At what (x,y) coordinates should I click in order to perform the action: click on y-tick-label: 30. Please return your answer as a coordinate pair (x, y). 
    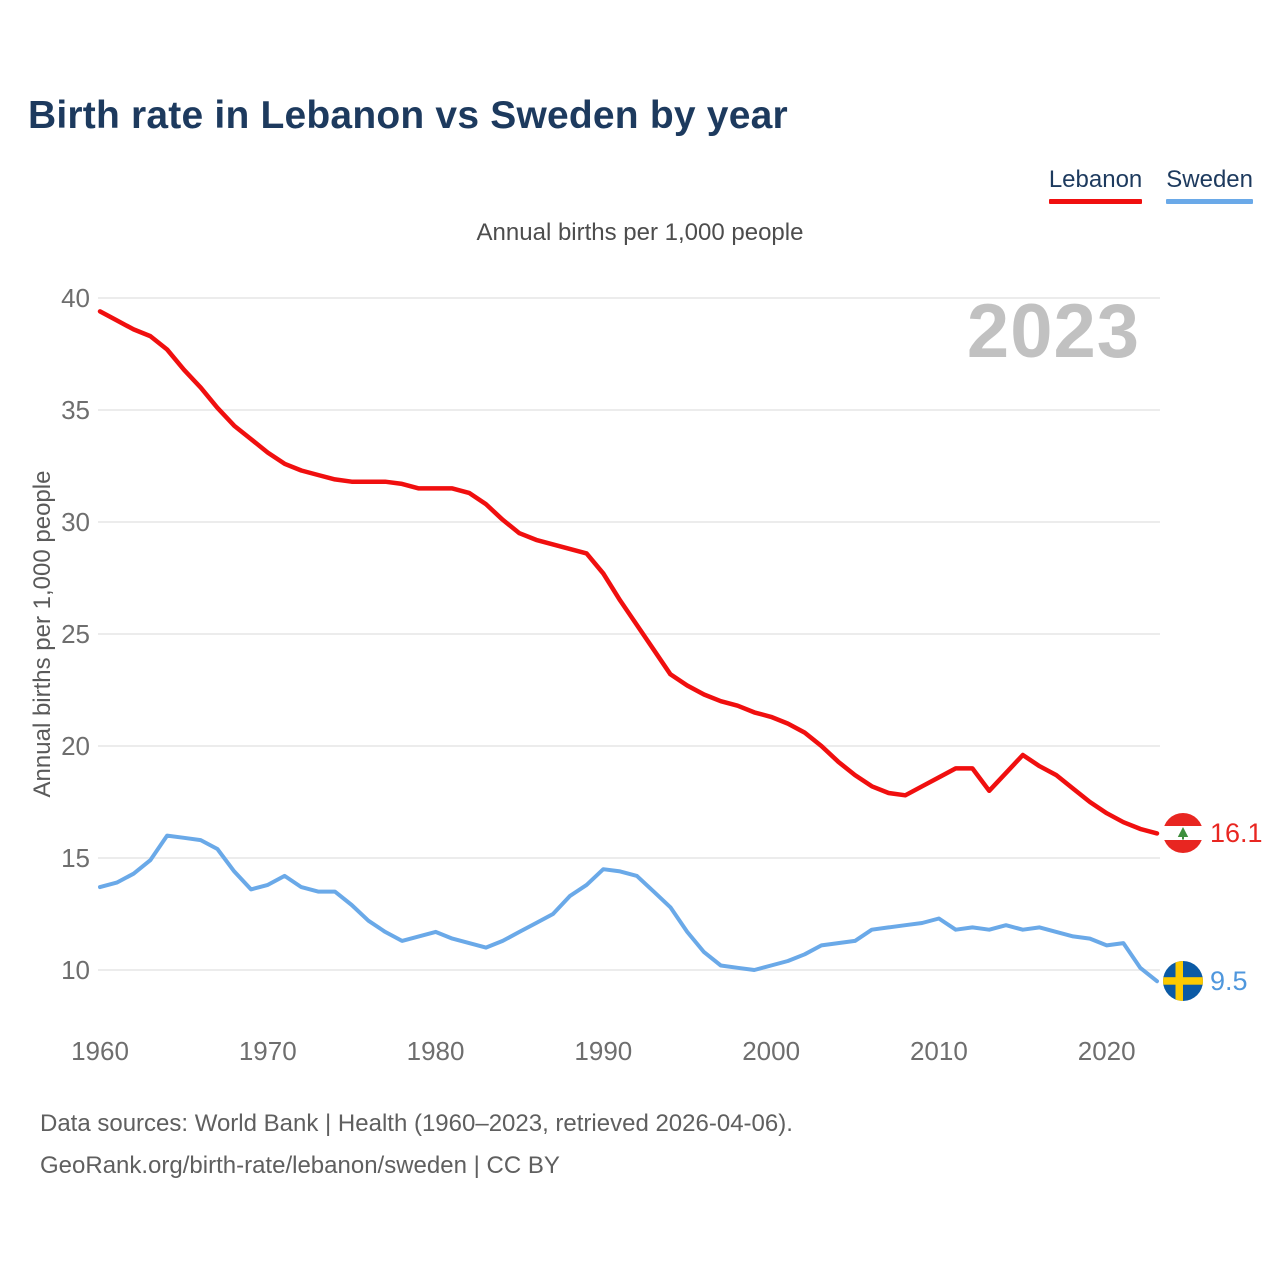
    Looking at the image, I should click on (75, 522).